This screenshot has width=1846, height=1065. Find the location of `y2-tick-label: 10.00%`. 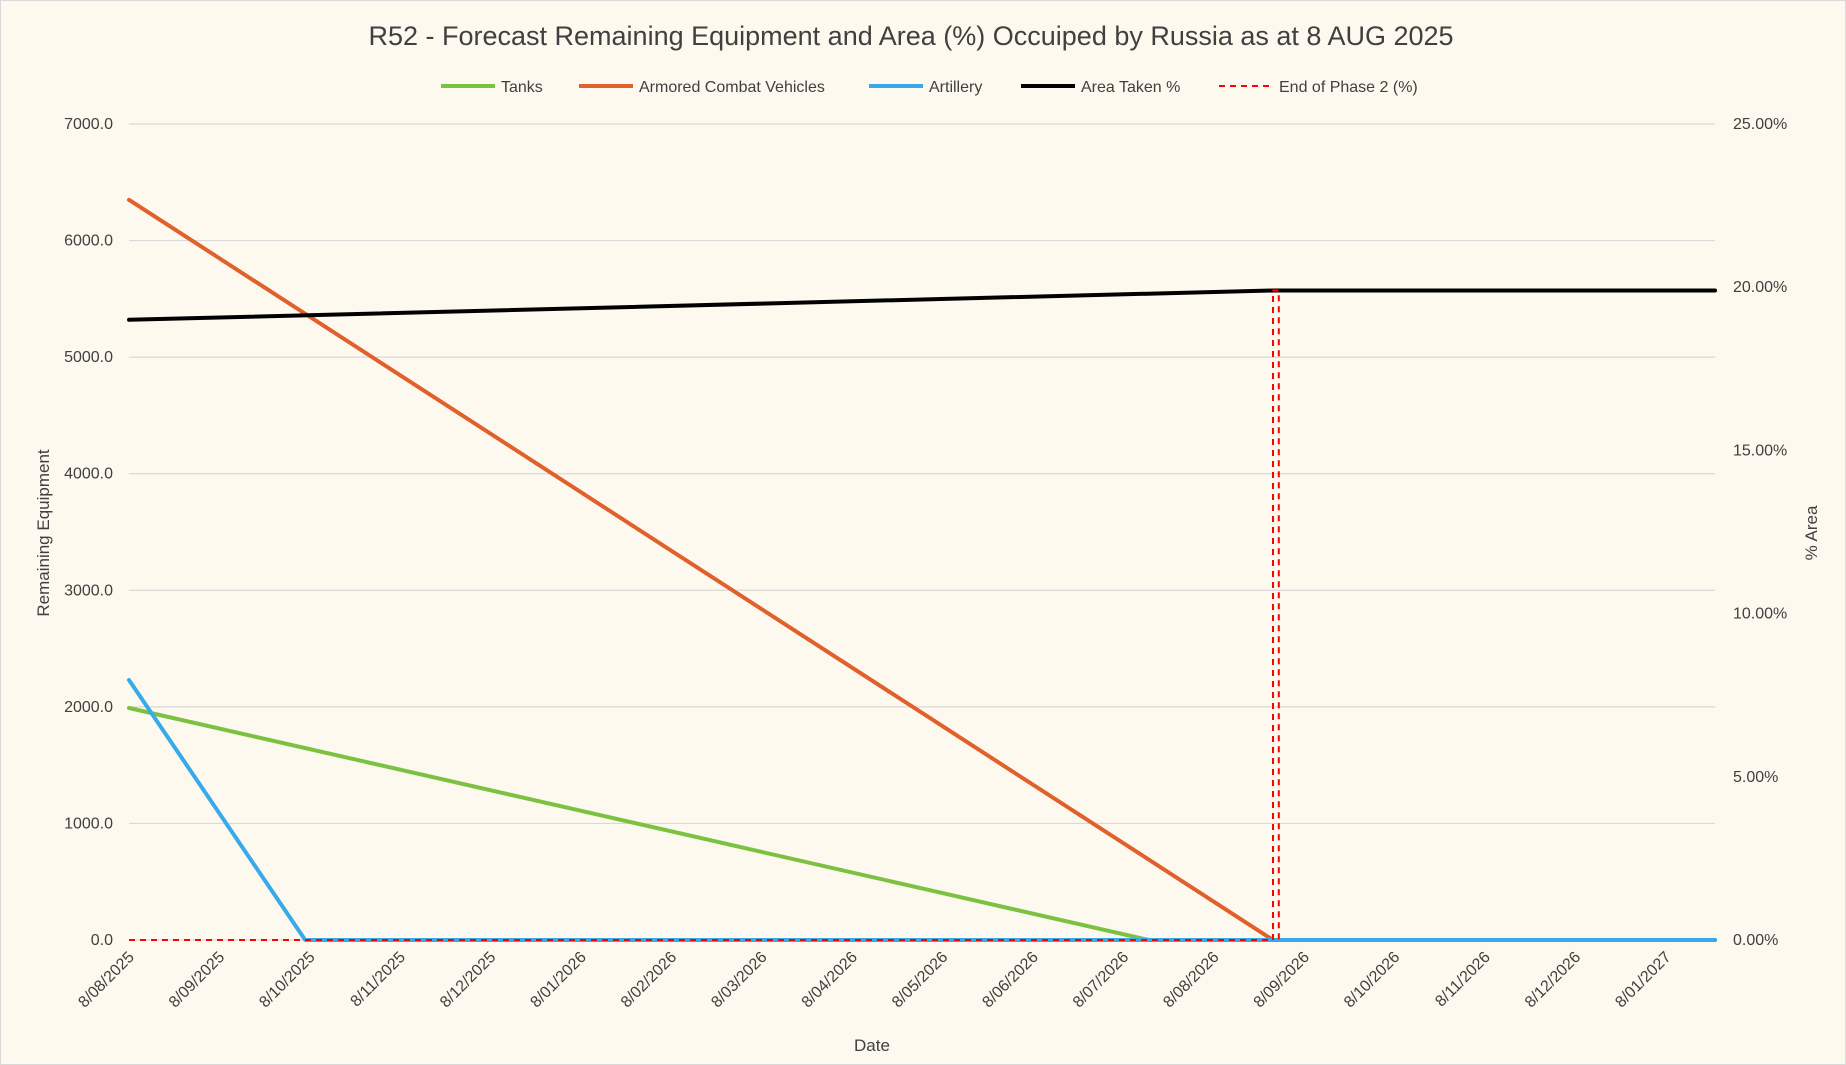

y2-tick-label: 10.00% is located at coordinates (1760, 614).